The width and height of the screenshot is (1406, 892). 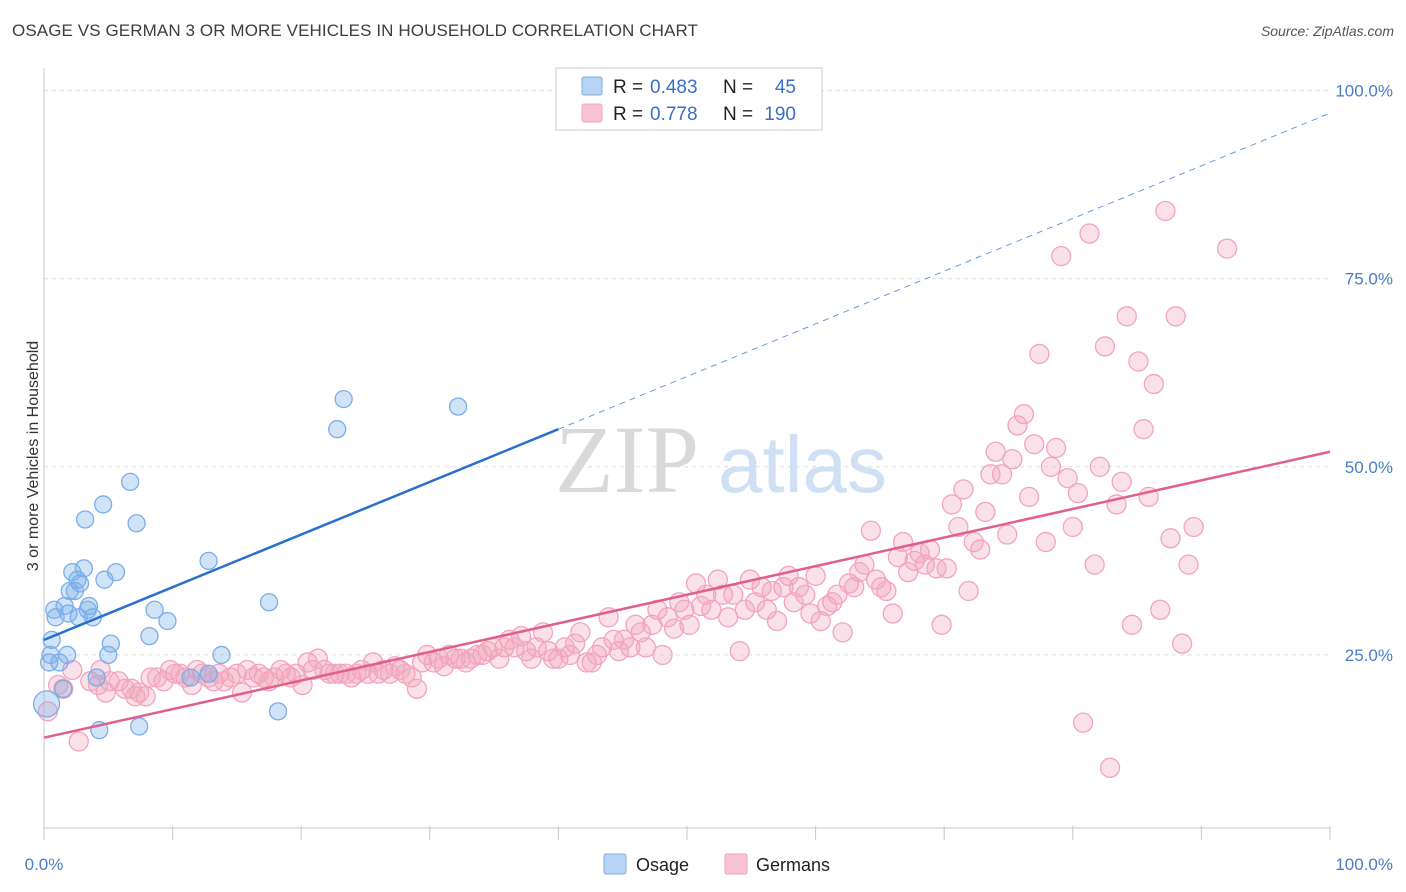 What do you see at coordinates (592, 113) in the screenshot?
I see `germans-legend-swatch` at bounding box center [592, 113].